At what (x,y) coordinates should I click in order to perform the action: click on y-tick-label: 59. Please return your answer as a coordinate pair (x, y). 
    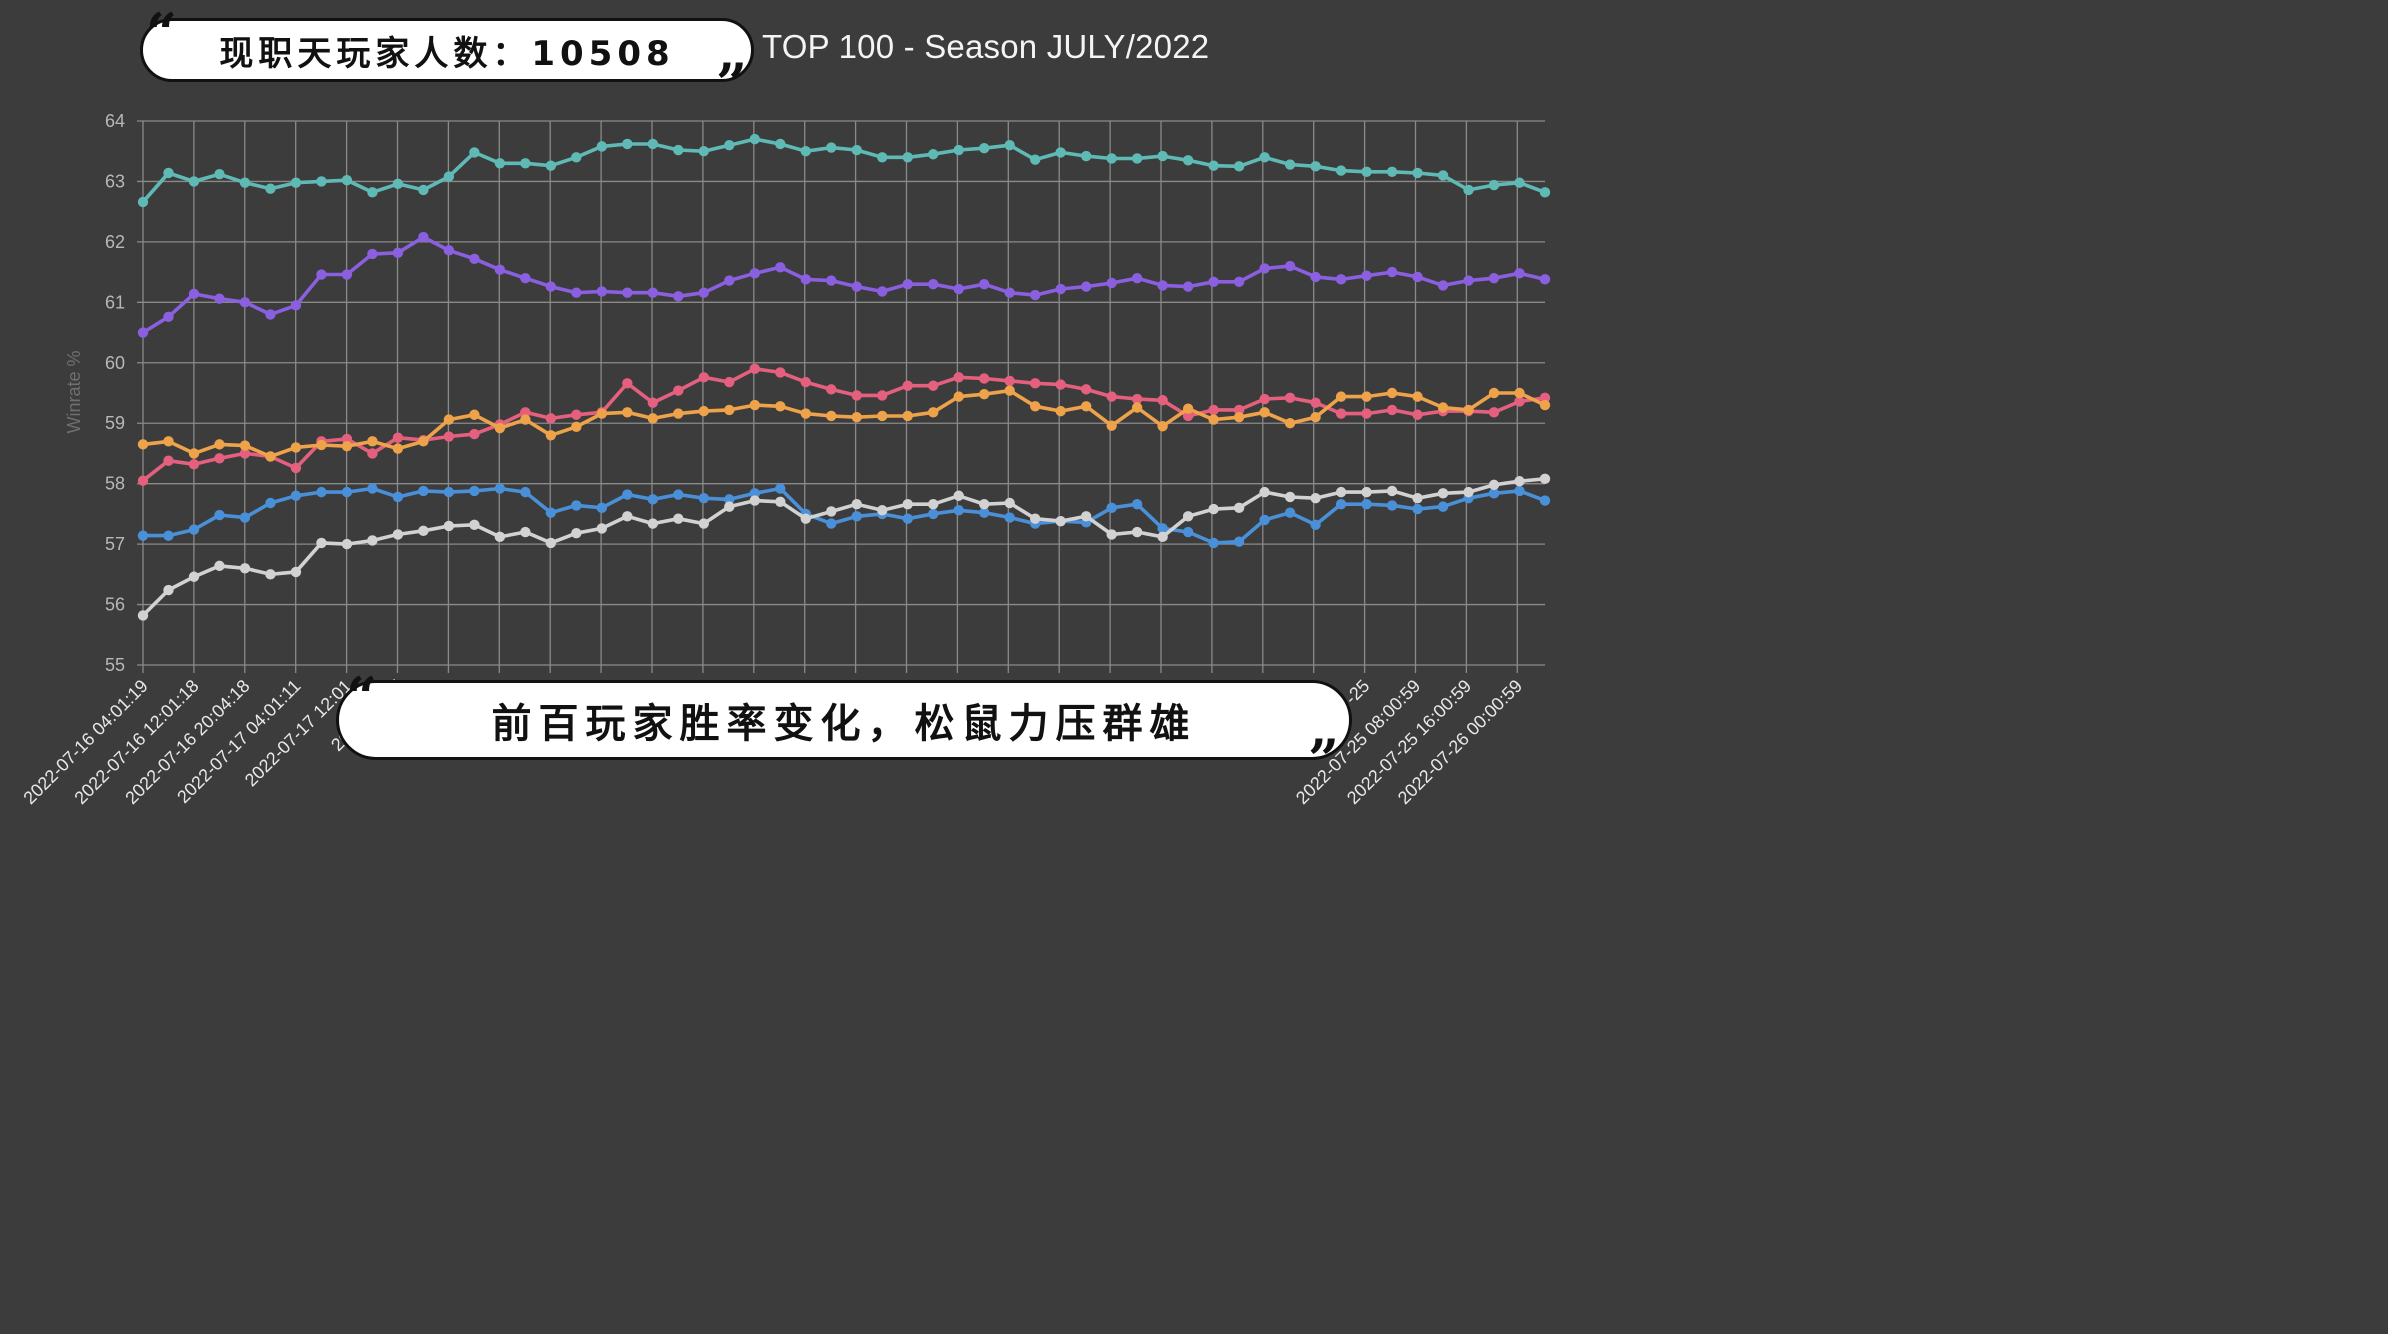
    Looking at the image, I should click on (115, 423).